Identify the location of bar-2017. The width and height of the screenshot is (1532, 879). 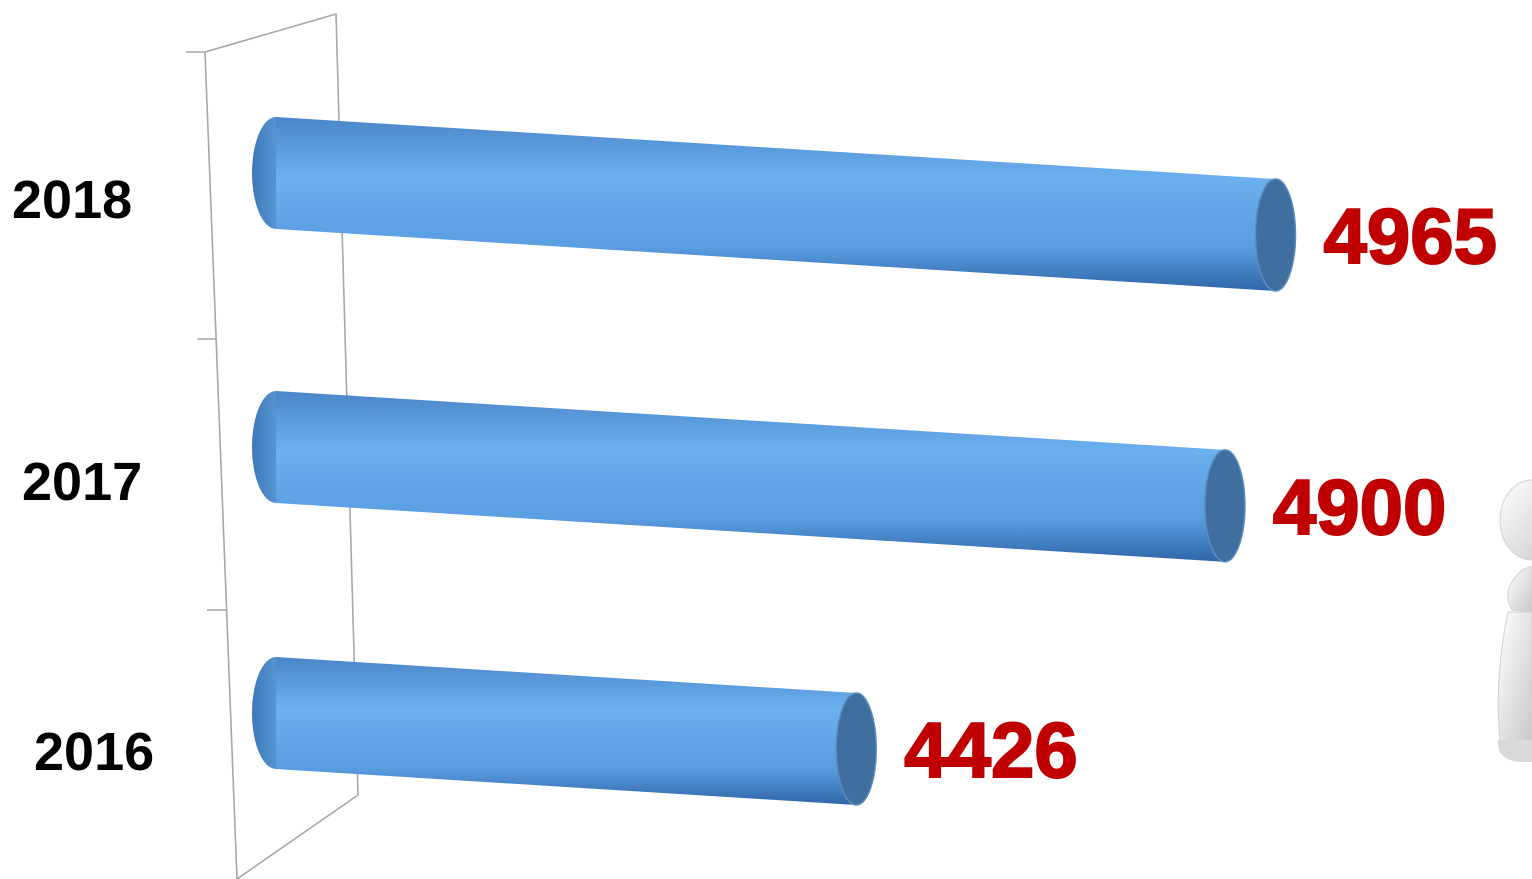
(749, 477).